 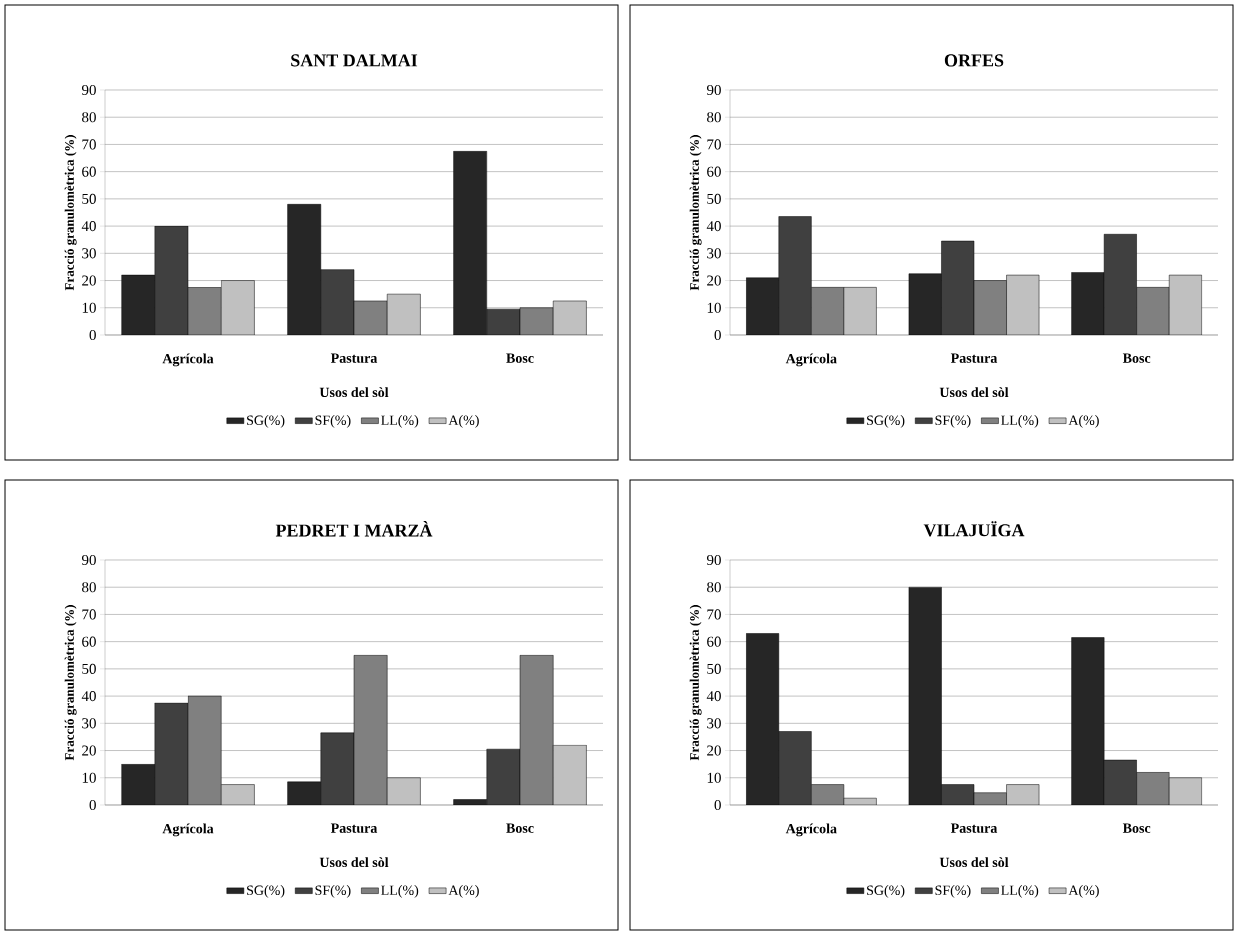 What do you see at coordinates (354, 528) in the screenshot?
I see `chart-title: PEDRET I MARZÀ` at bounding box center [354, 528].